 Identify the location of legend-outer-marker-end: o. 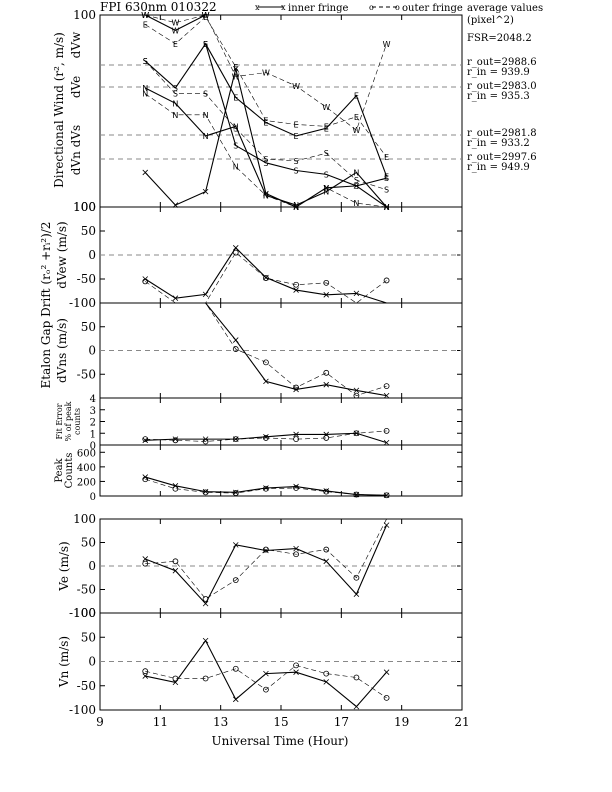
(397, 7).